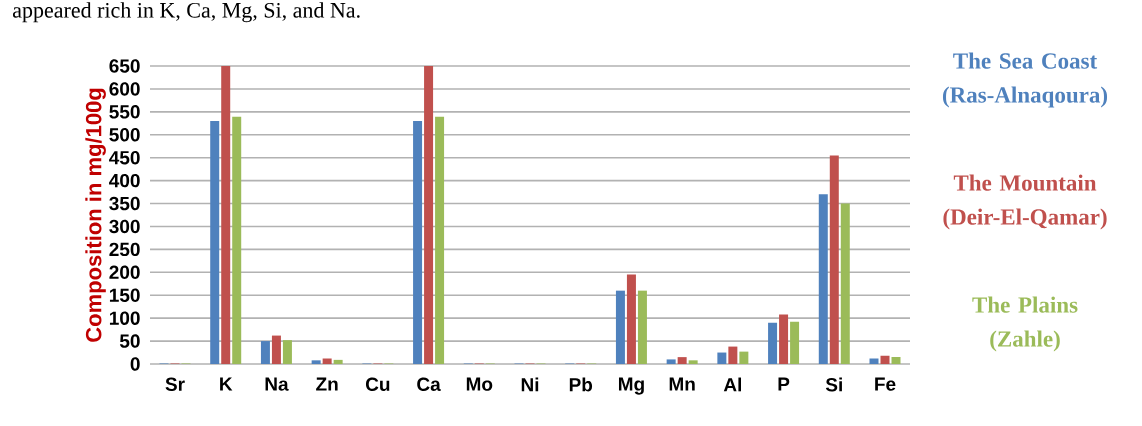  Describe the element at coordinates (124, 272) in the screenshot. I see `y-tick-label: 200` at that location.